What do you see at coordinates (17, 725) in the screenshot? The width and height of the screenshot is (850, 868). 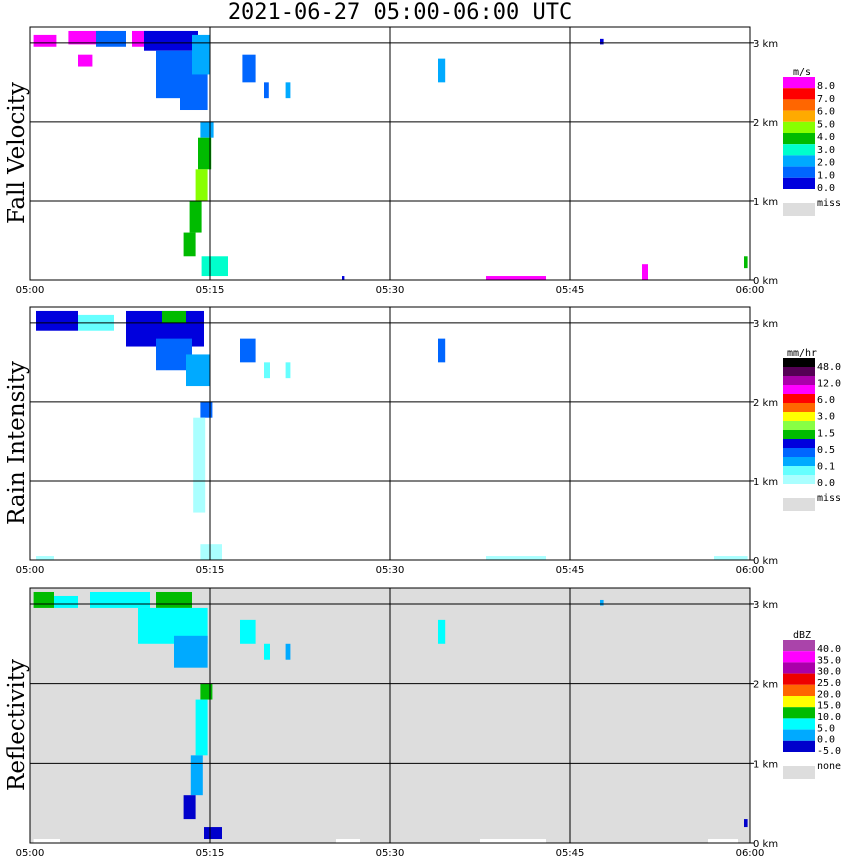 I see `panel-label-reflectivity: Reflectivity` at bounding box center [17, 725].